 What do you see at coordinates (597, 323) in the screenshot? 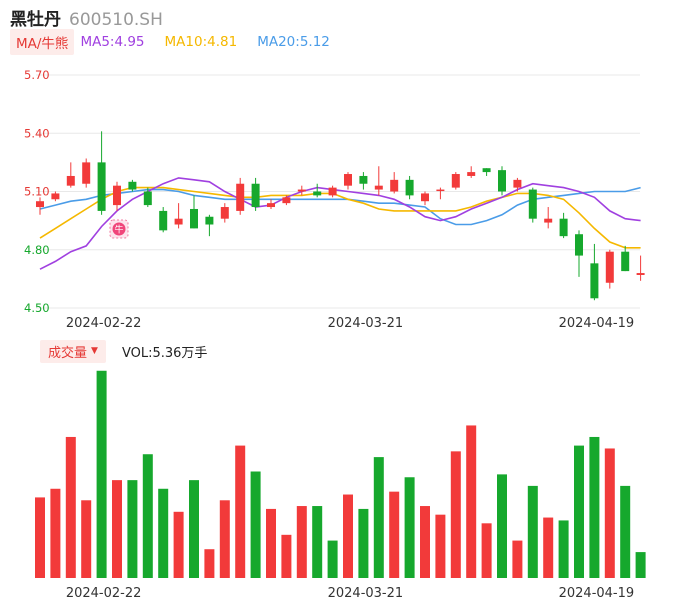
I see `price-date-label: 2024-04-19` at bounding box center [597, 323].